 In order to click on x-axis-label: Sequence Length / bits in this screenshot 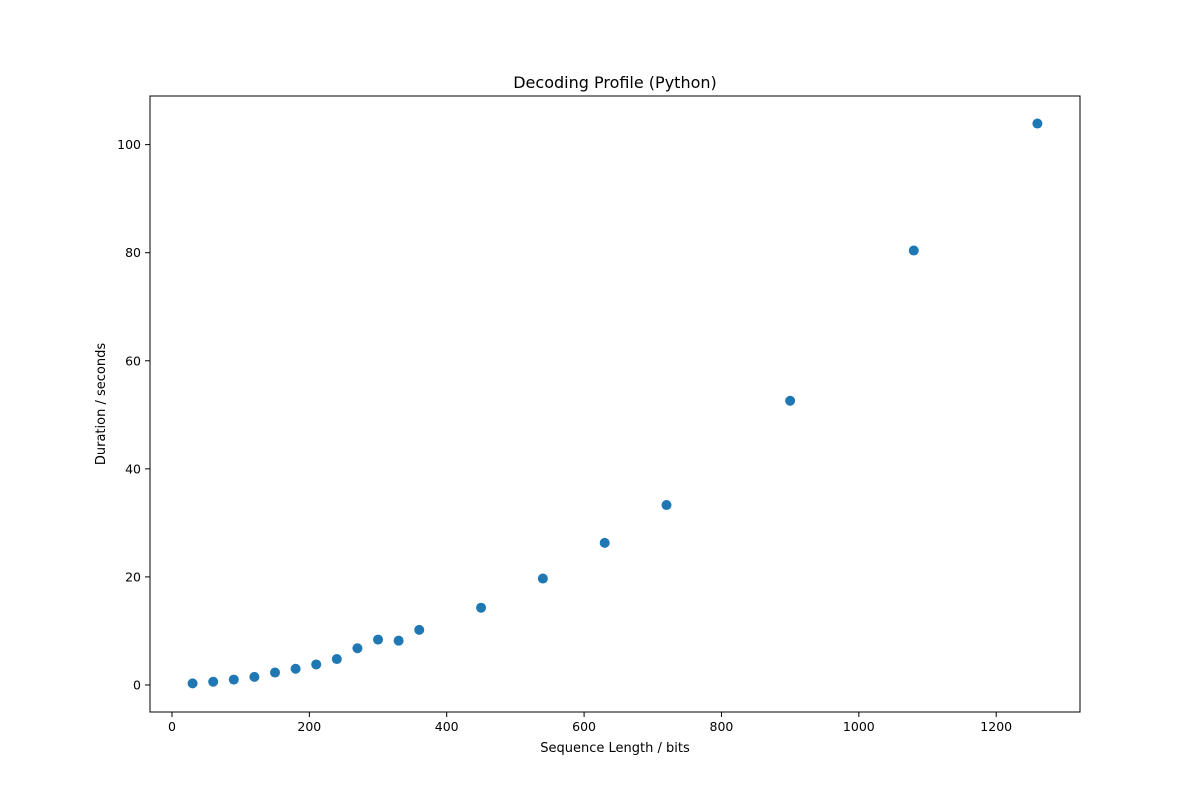, I will do `click(615, 748)`.